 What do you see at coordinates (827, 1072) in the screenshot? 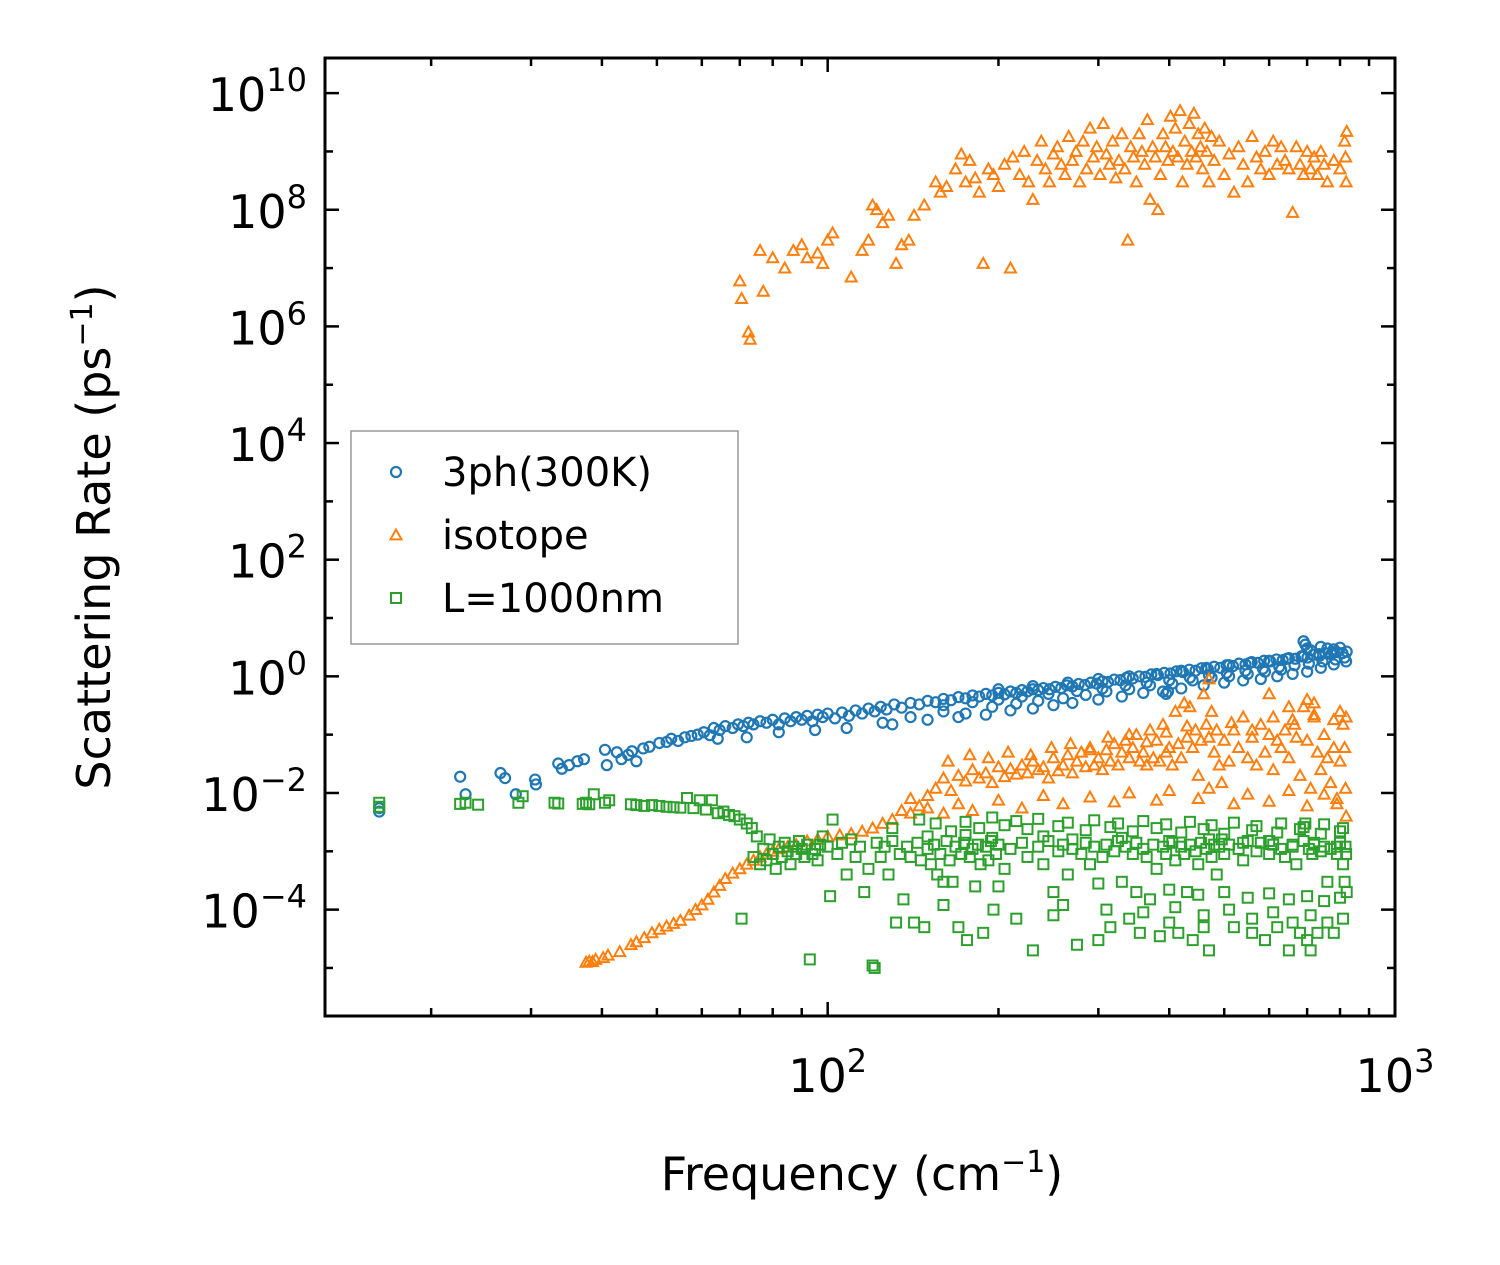
I see `x-tick-label: 102` at bounding box center [827, 1072].